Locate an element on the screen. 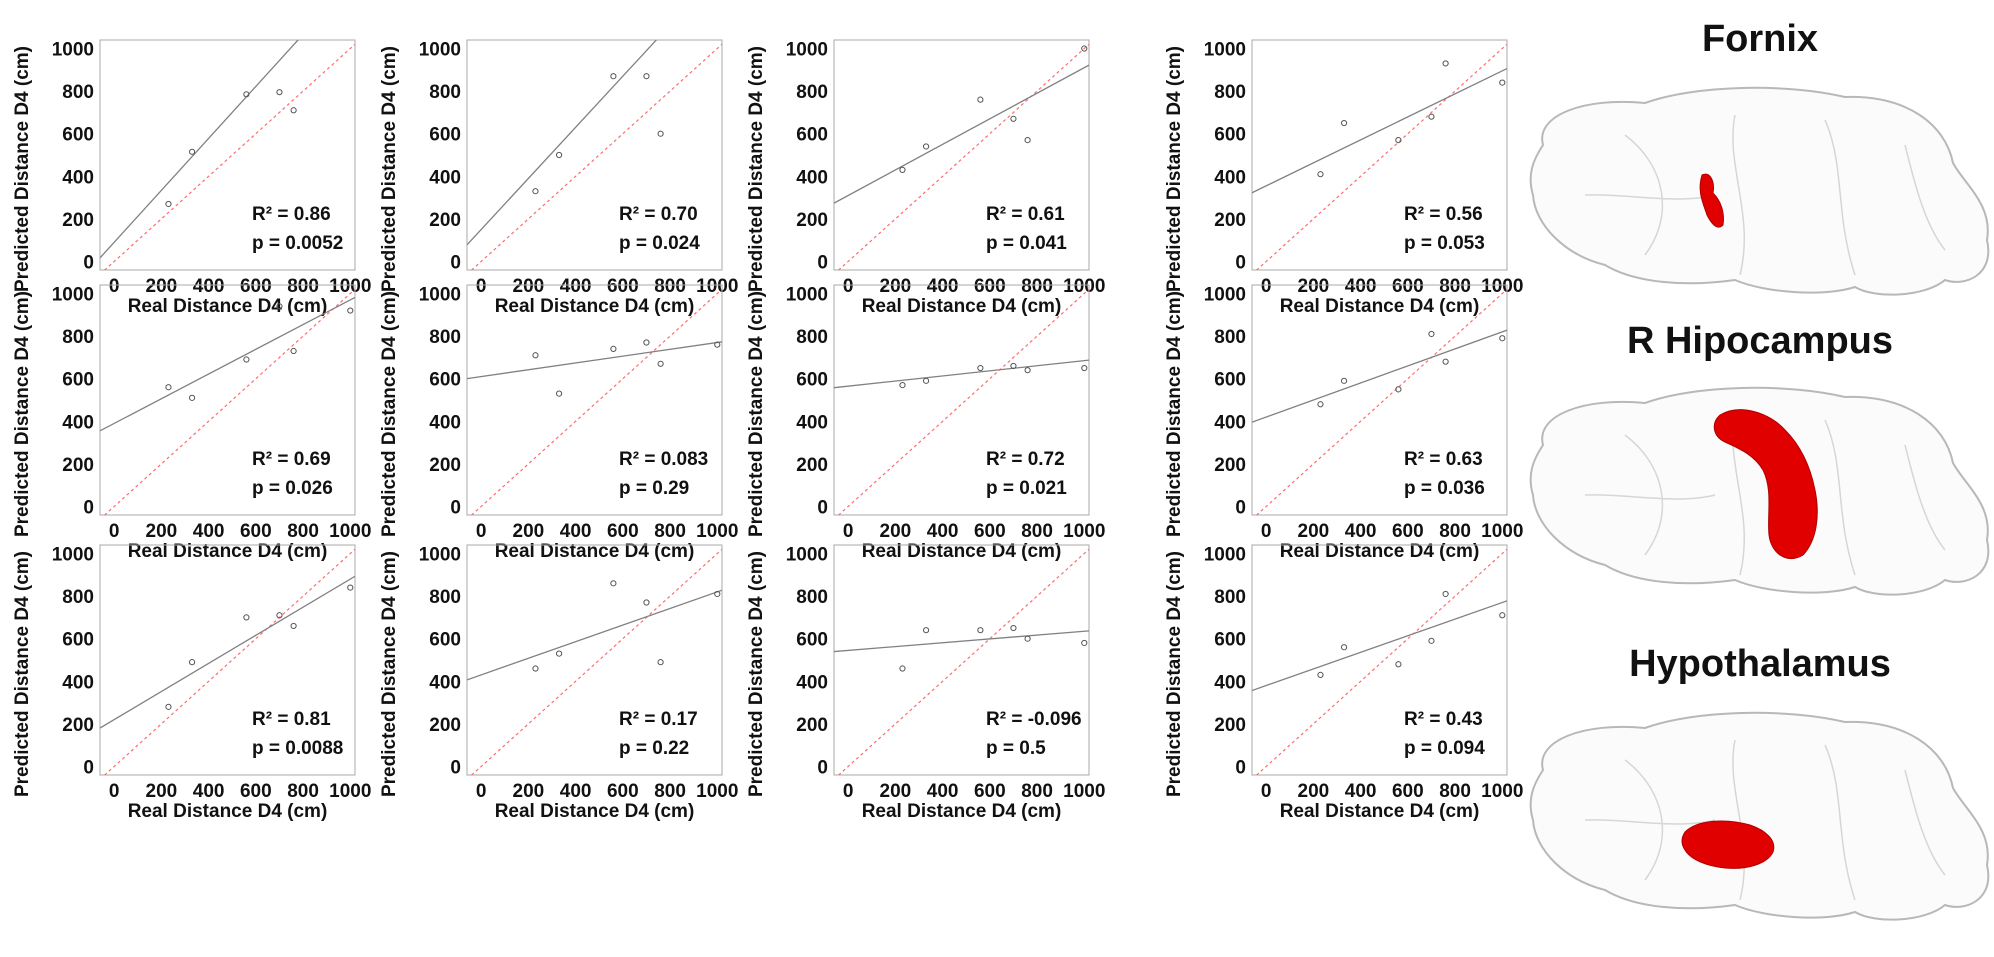 This screenshot has width=1994, height=957. x-tick-label: 400 is located at coordinates (943, 791).